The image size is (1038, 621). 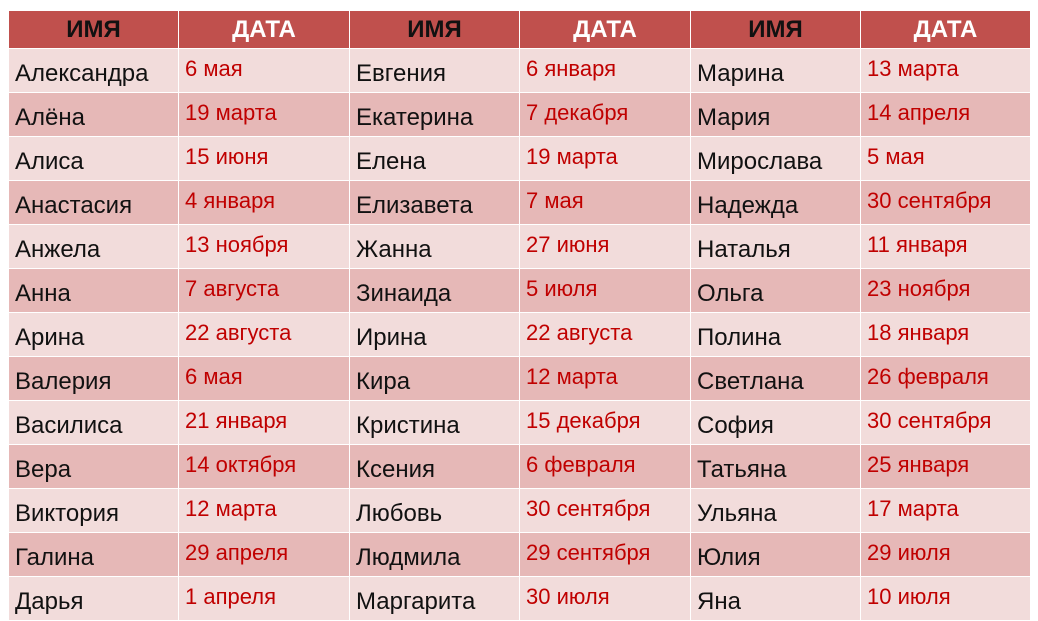 What do you see at coordinates (945, 510) in the screenshot?
I see `date-cell: 17 марта` at bounding box center [945, 510].